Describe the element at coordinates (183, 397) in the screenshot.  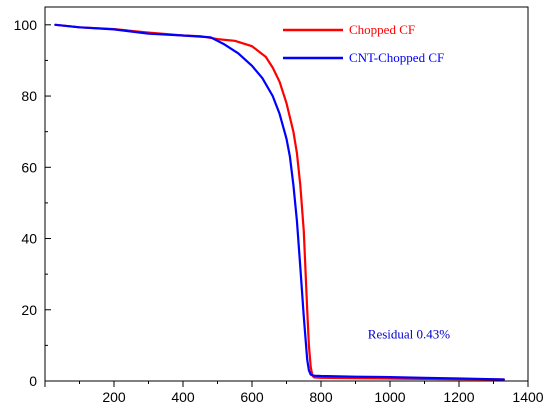
I see `x-tick-label: 400` at that location.